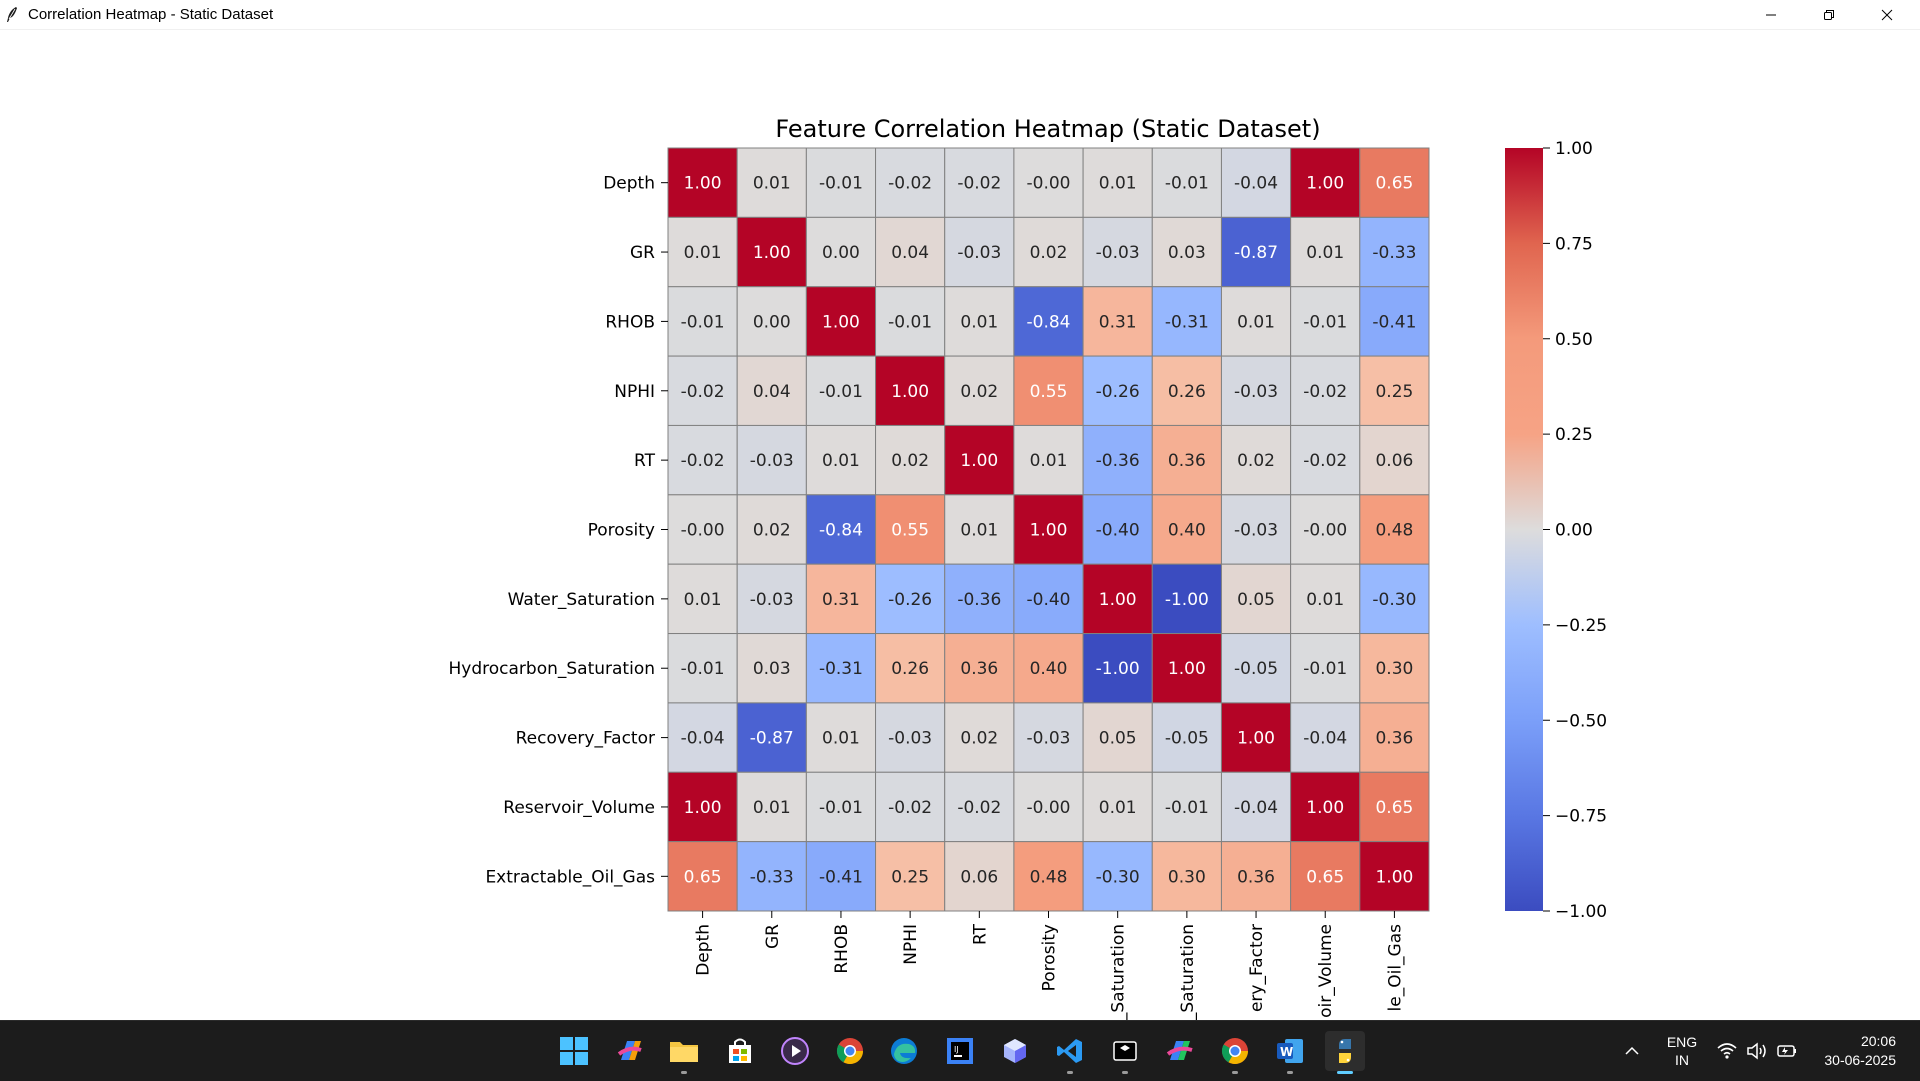  Describe the element at coordinates (1345, 1052) in the screenshot. I see `python-app` at that location.